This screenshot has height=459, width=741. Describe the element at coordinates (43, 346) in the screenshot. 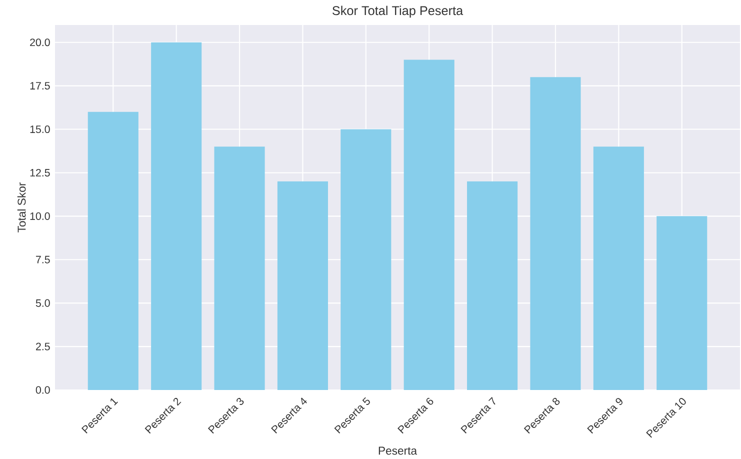

I see `y-tick-label: 2.5` at that location.